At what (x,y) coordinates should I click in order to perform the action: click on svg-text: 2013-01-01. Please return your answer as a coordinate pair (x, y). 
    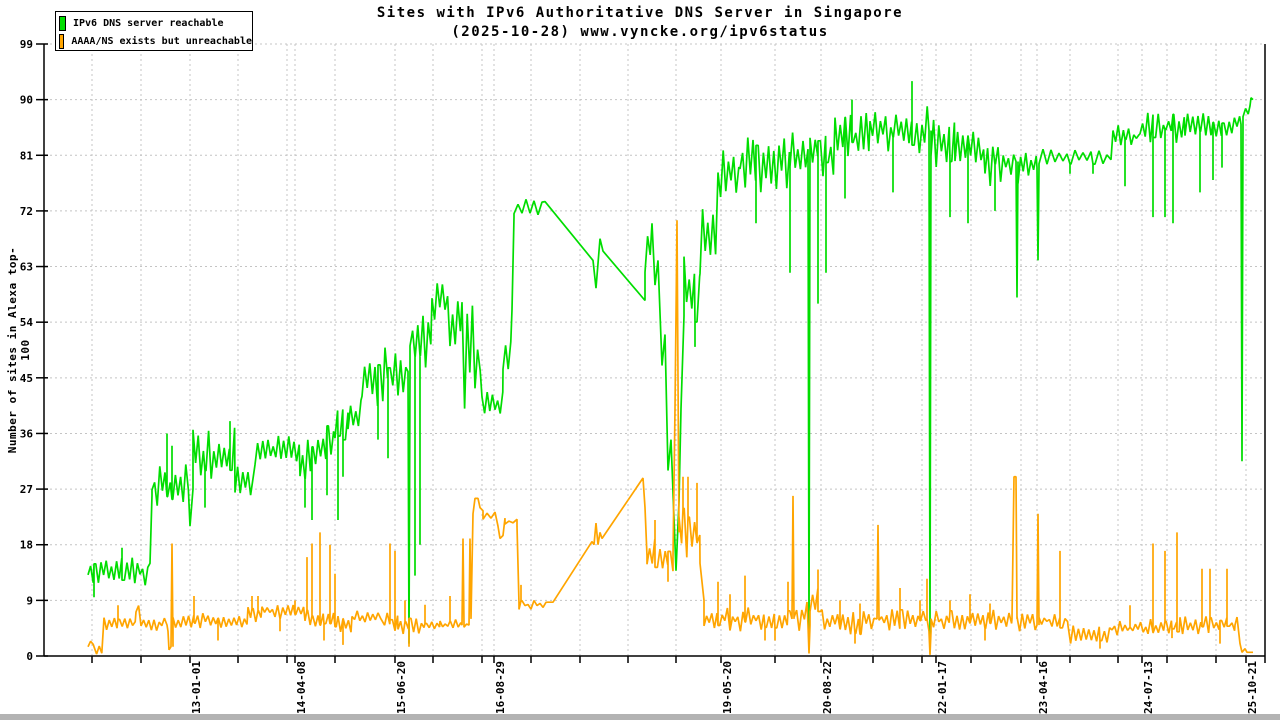
    Looking at the image, I should click on (196, 690).